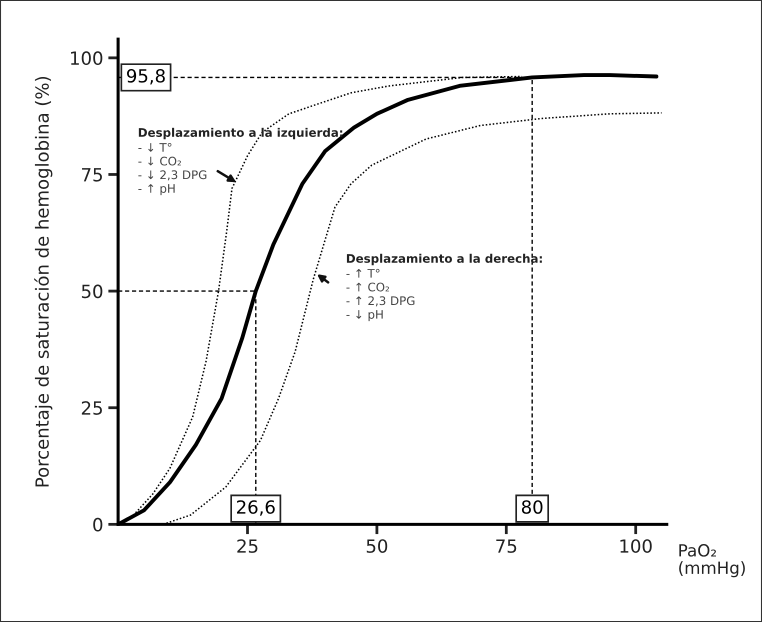 The width and height of the screenshot is (762, 622). Describe the element at coordinates (97, 525) in the screenshot. I see `y-tick-label: 0` at that location.